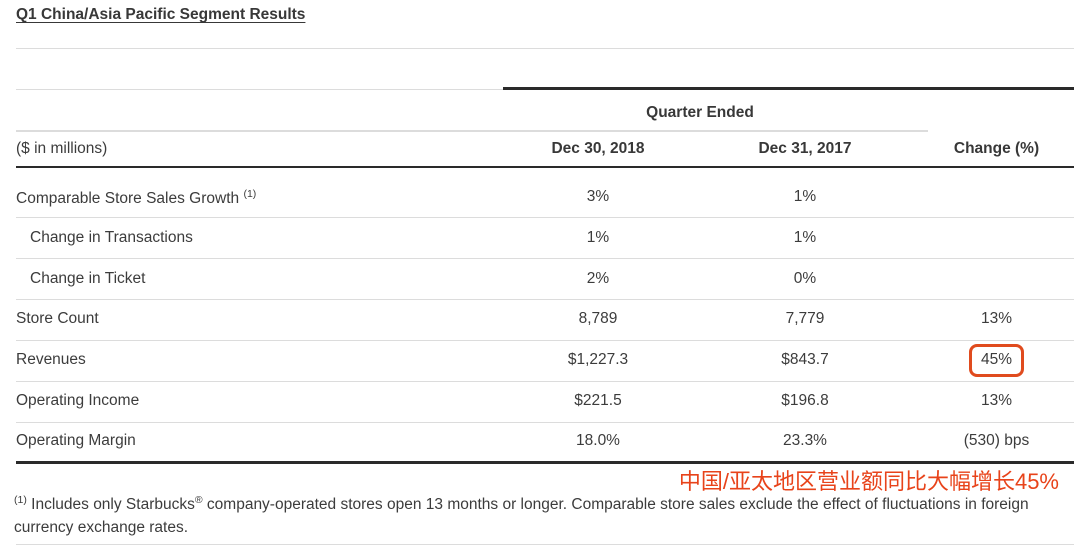  Describe the element at coordinates (598, 278) in the screenshot. I see `cell-value: 2%` at that location.